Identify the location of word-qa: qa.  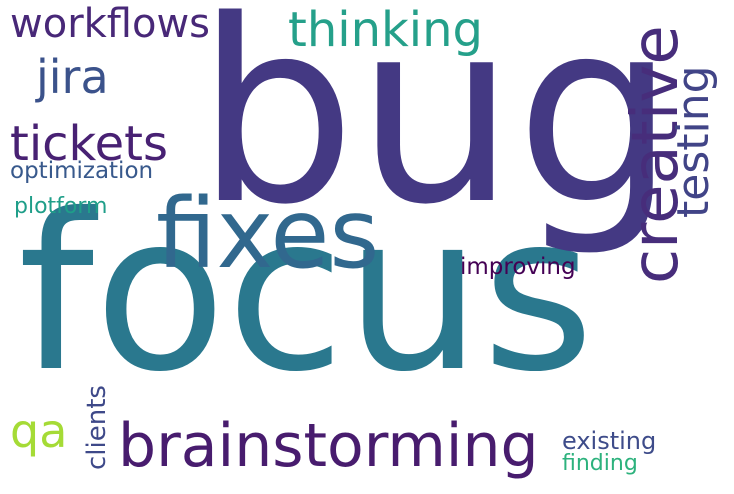
(39, 431).